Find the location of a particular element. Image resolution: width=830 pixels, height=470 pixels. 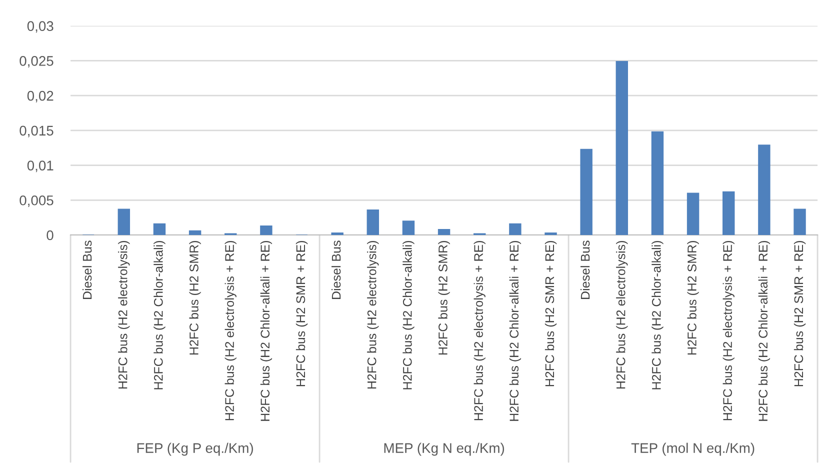

y-tick-label: 0,02 is located at coordinates (40, 96).